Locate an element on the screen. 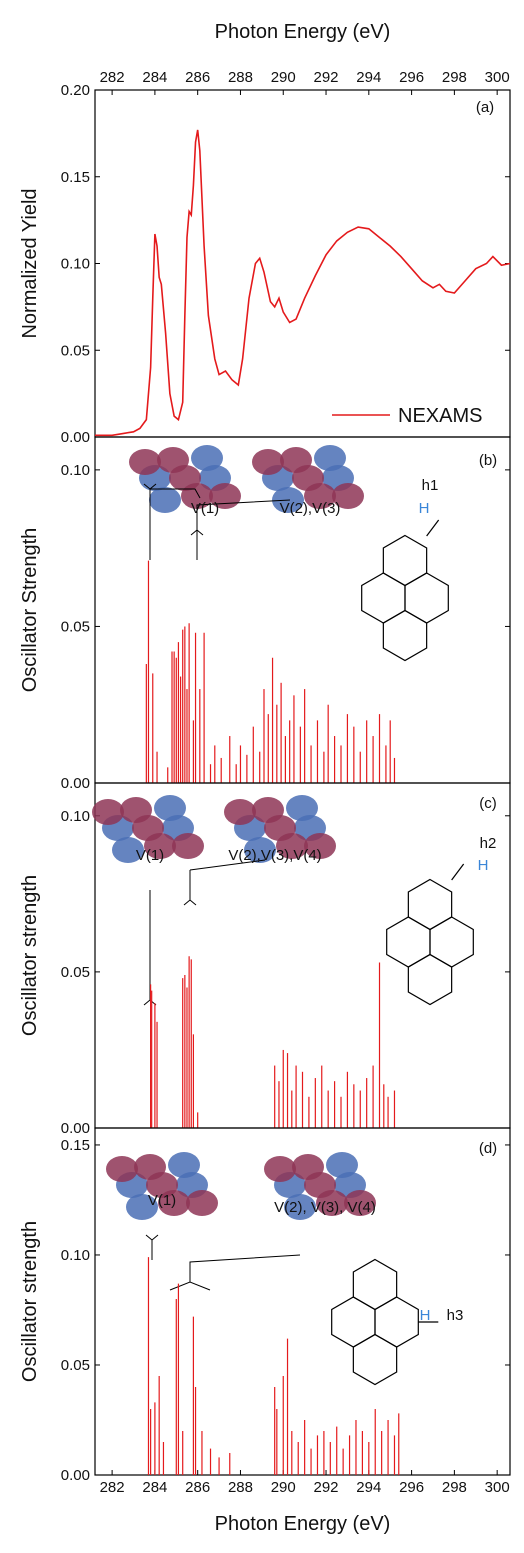 The height and width of the screenshot is (1553, 524). legend-label: NEXAMS is located at coordinates (440, 416).